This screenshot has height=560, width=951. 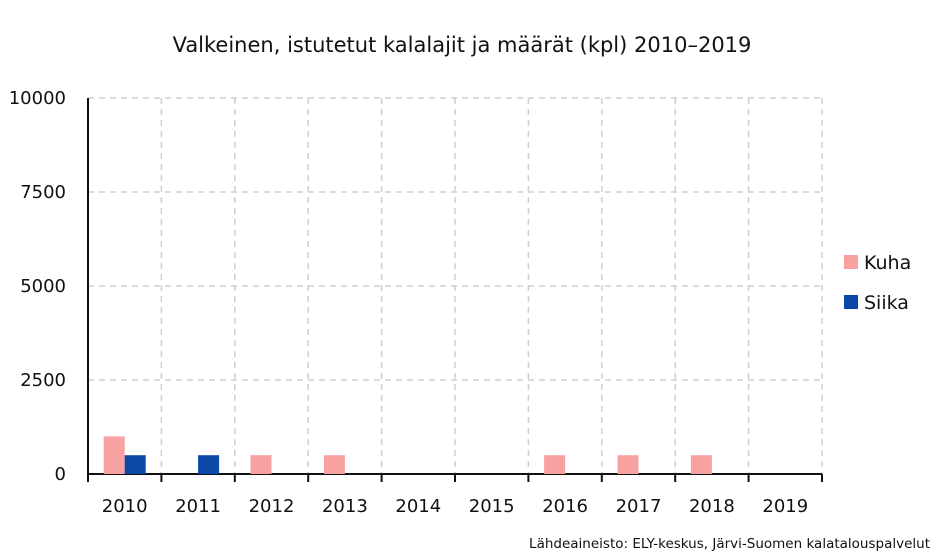 I want to click on x-tick-label: 2011, so click(x=198, y=506).